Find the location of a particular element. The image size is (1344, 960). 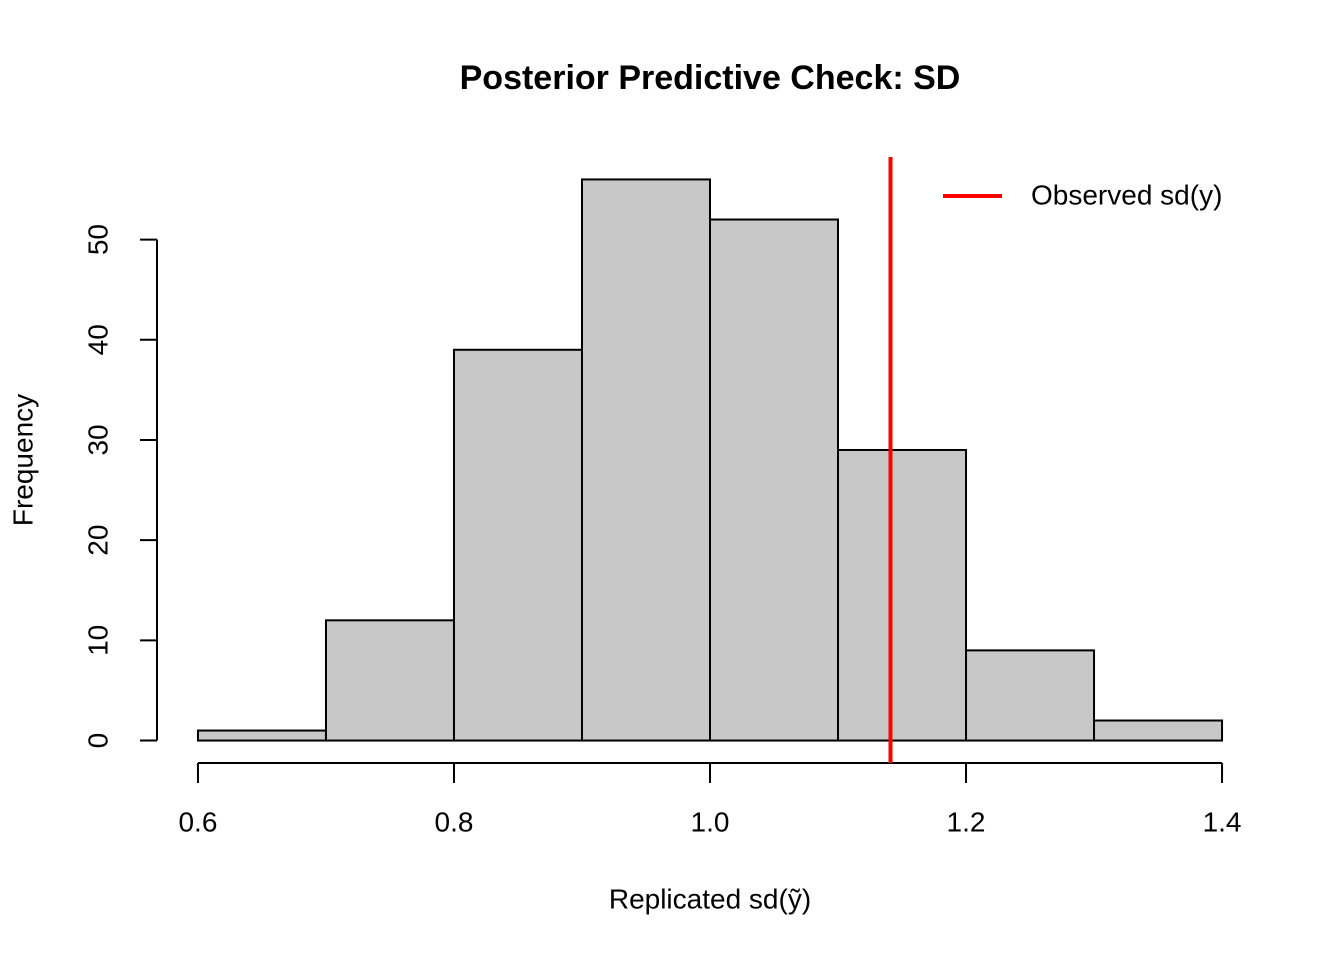

y-tick-label: 10 is located at coordinates (97, 640).